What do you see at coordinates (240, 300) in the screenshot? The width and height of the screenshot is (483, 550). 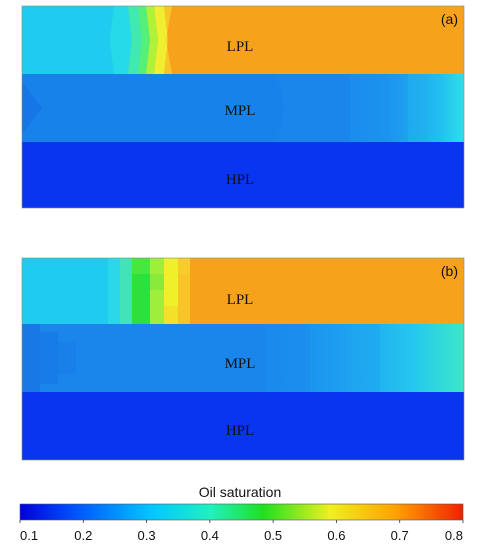 I see `panel-b-lpl-label: LPL` at bounding box center [240, 300].